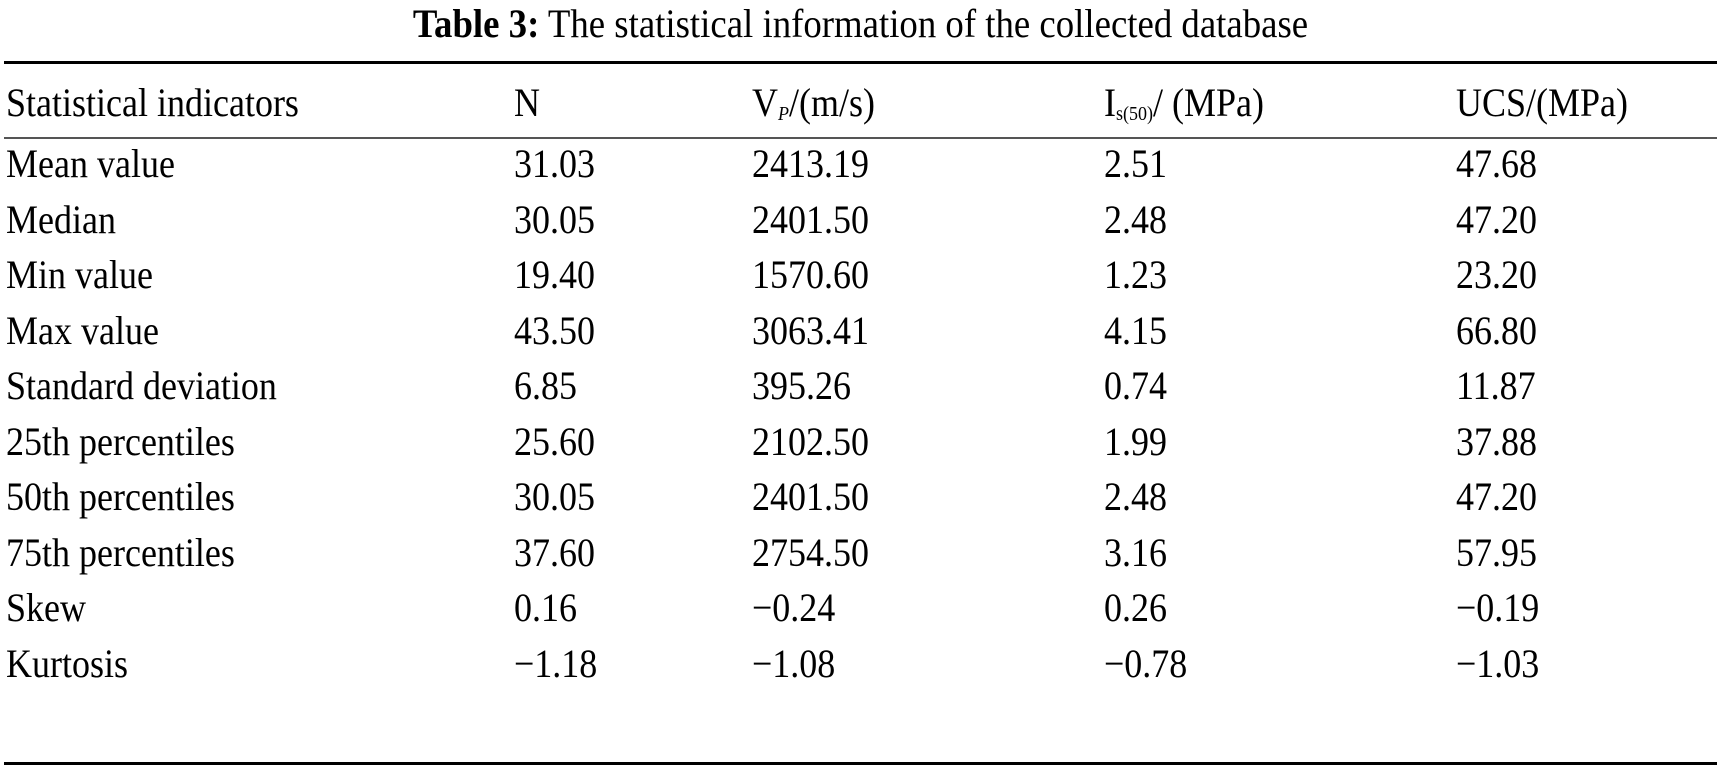 This screenshot has width=1721, height=771. I want to click on cell-n: 43.50, so click(554, 330).